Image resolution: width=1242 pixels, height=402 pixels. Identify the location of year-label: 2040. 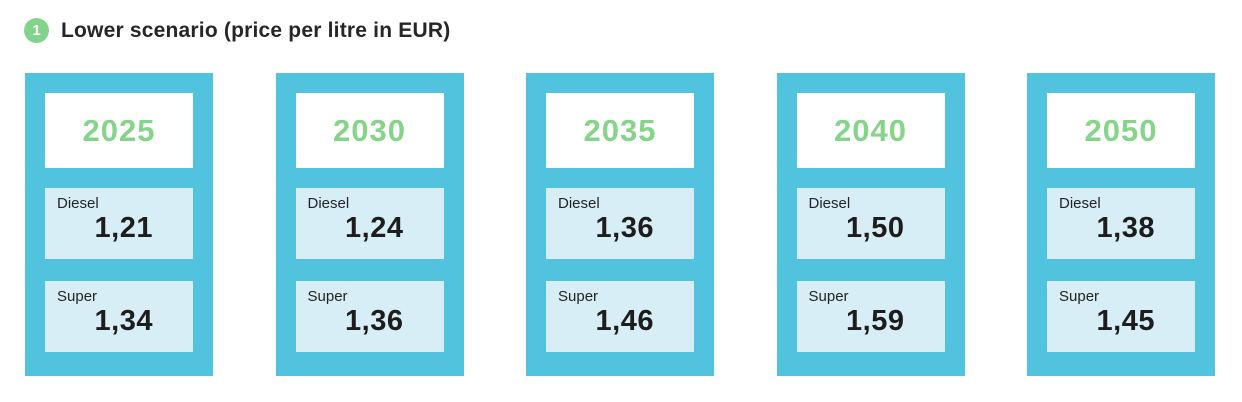
(870, 130).